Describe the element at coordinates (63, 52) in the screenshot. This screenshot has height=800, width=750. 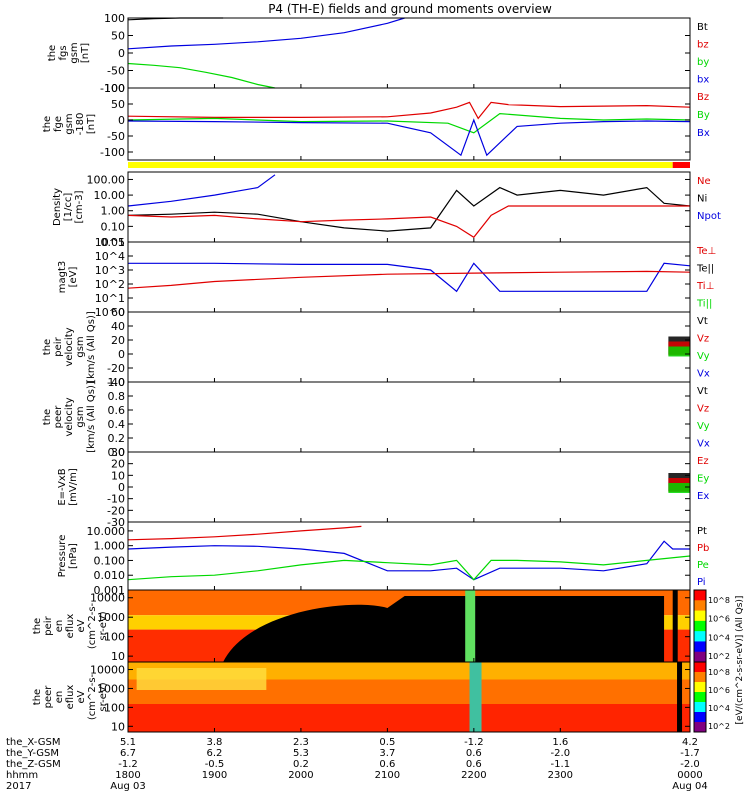
I see `y-axis-label: fgs` at that location.